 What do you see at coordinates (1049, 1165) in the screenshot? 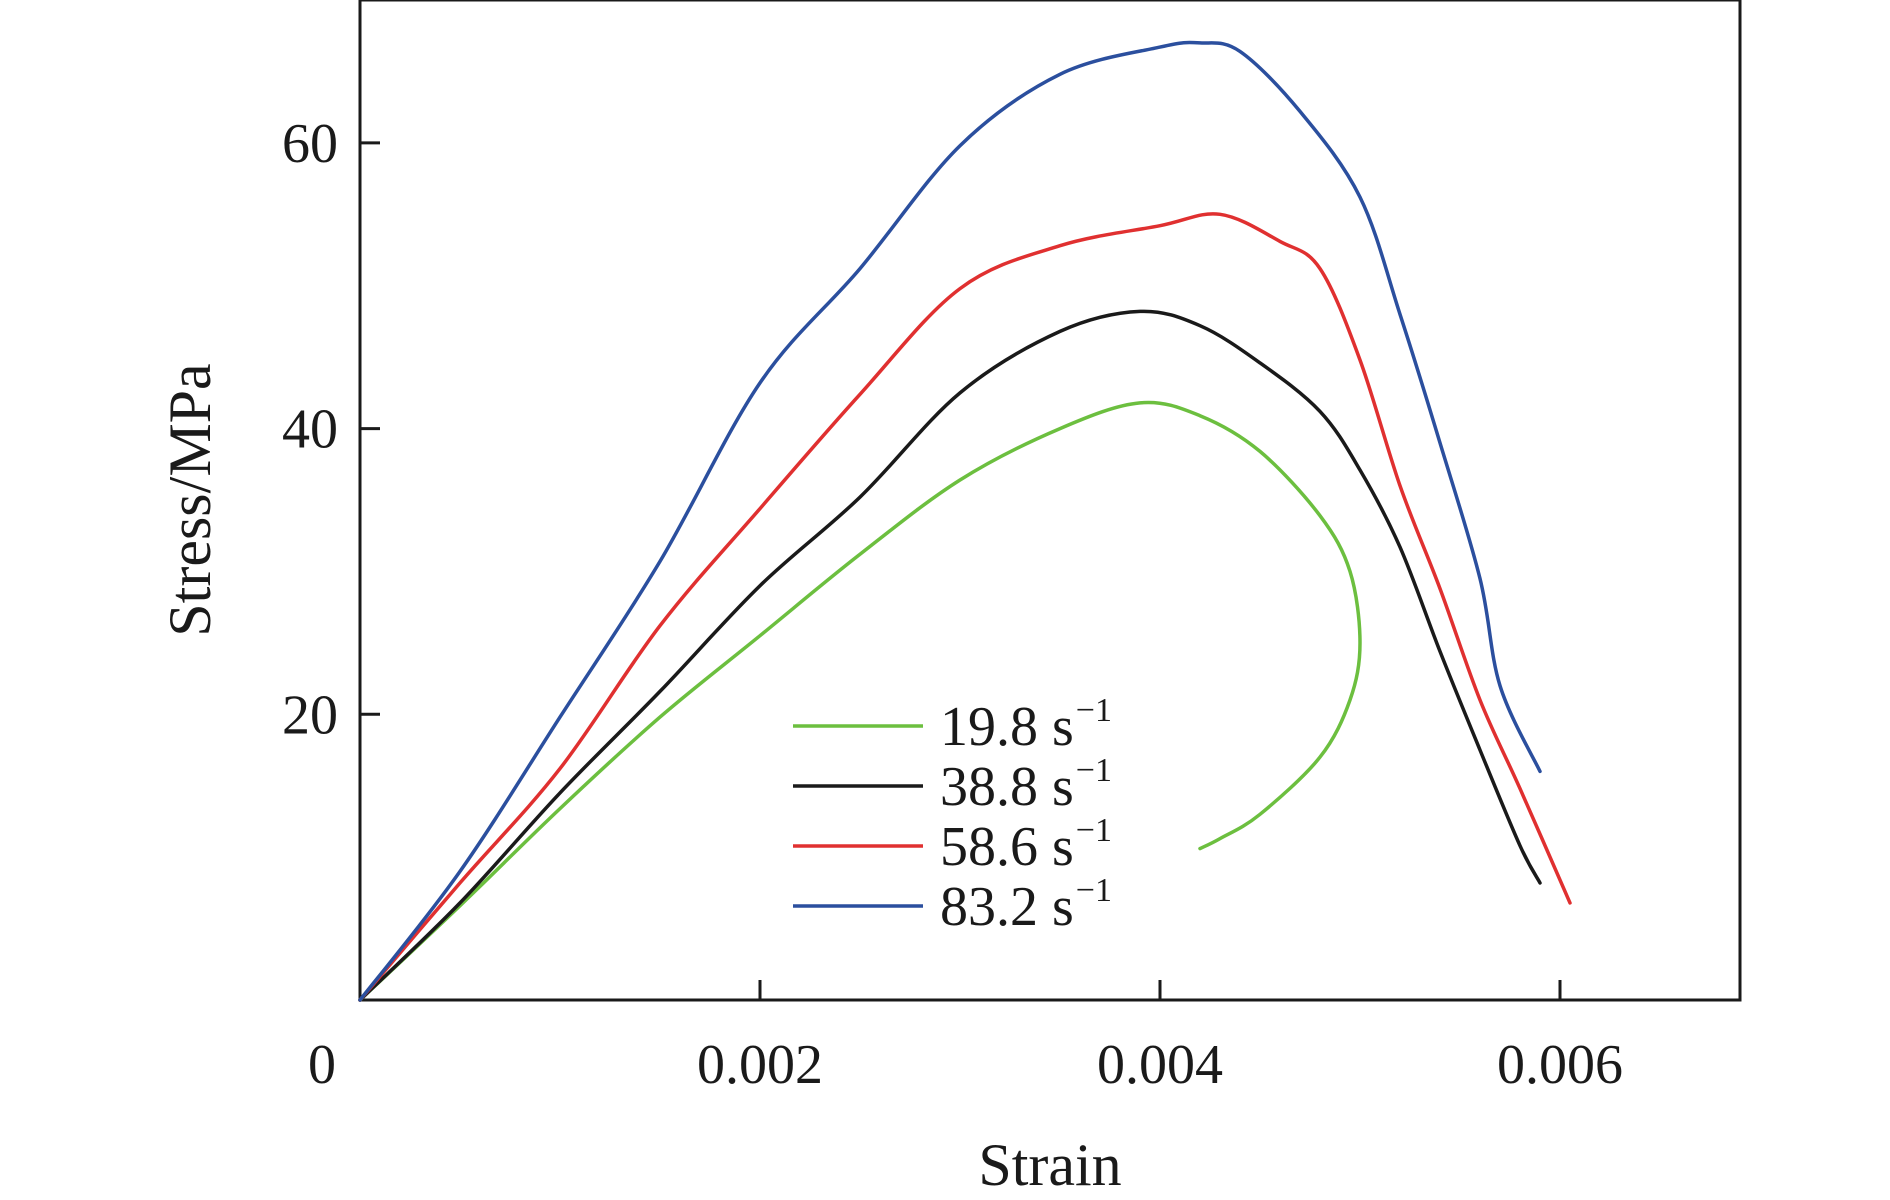
I see `x-axis-label: Strain` at bounding box center [1049, 1165].